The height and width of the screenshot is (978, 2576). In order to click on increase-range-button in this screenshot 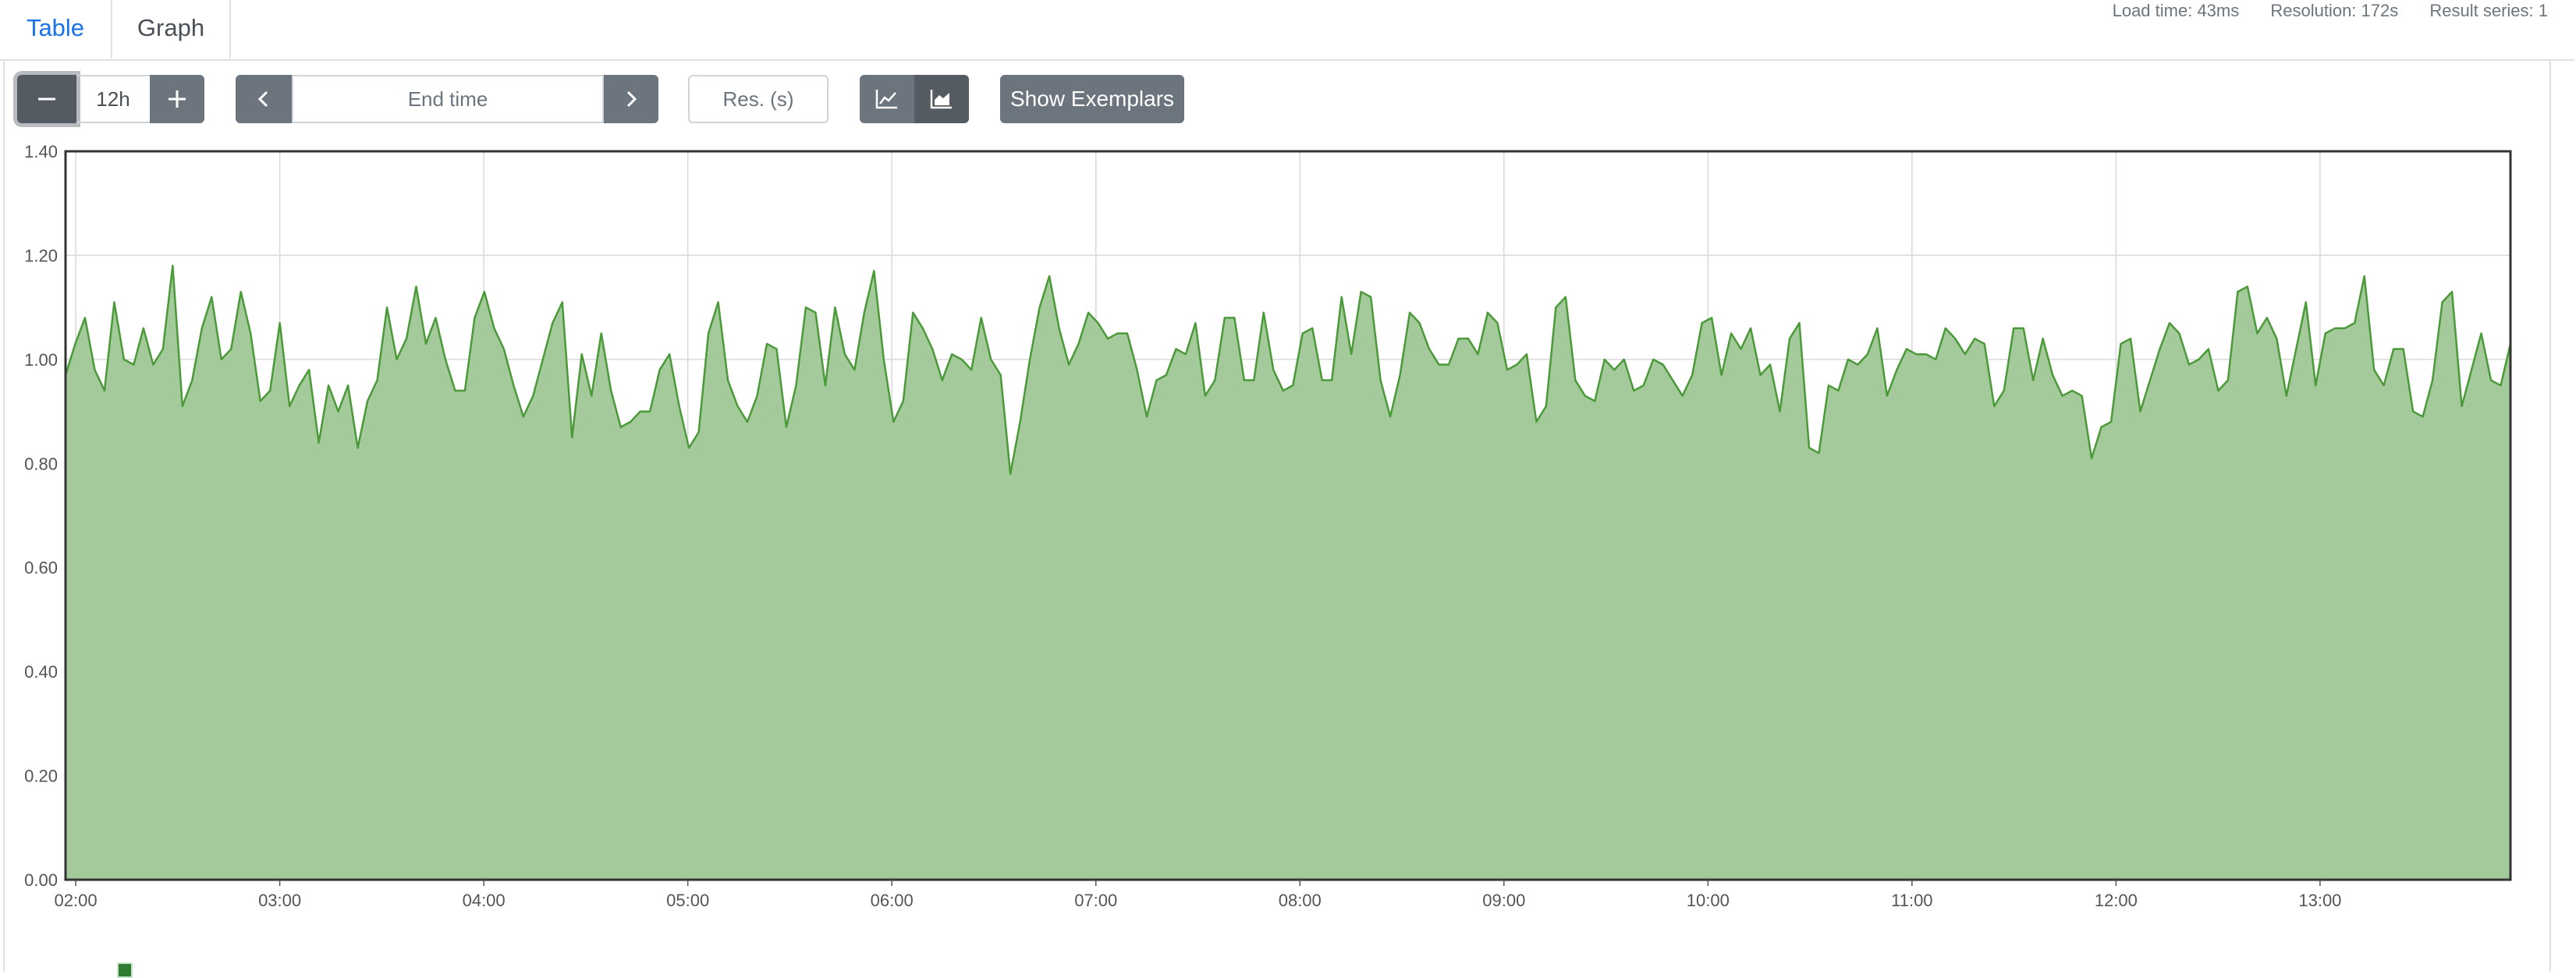, I will do `click(177, 99)`.